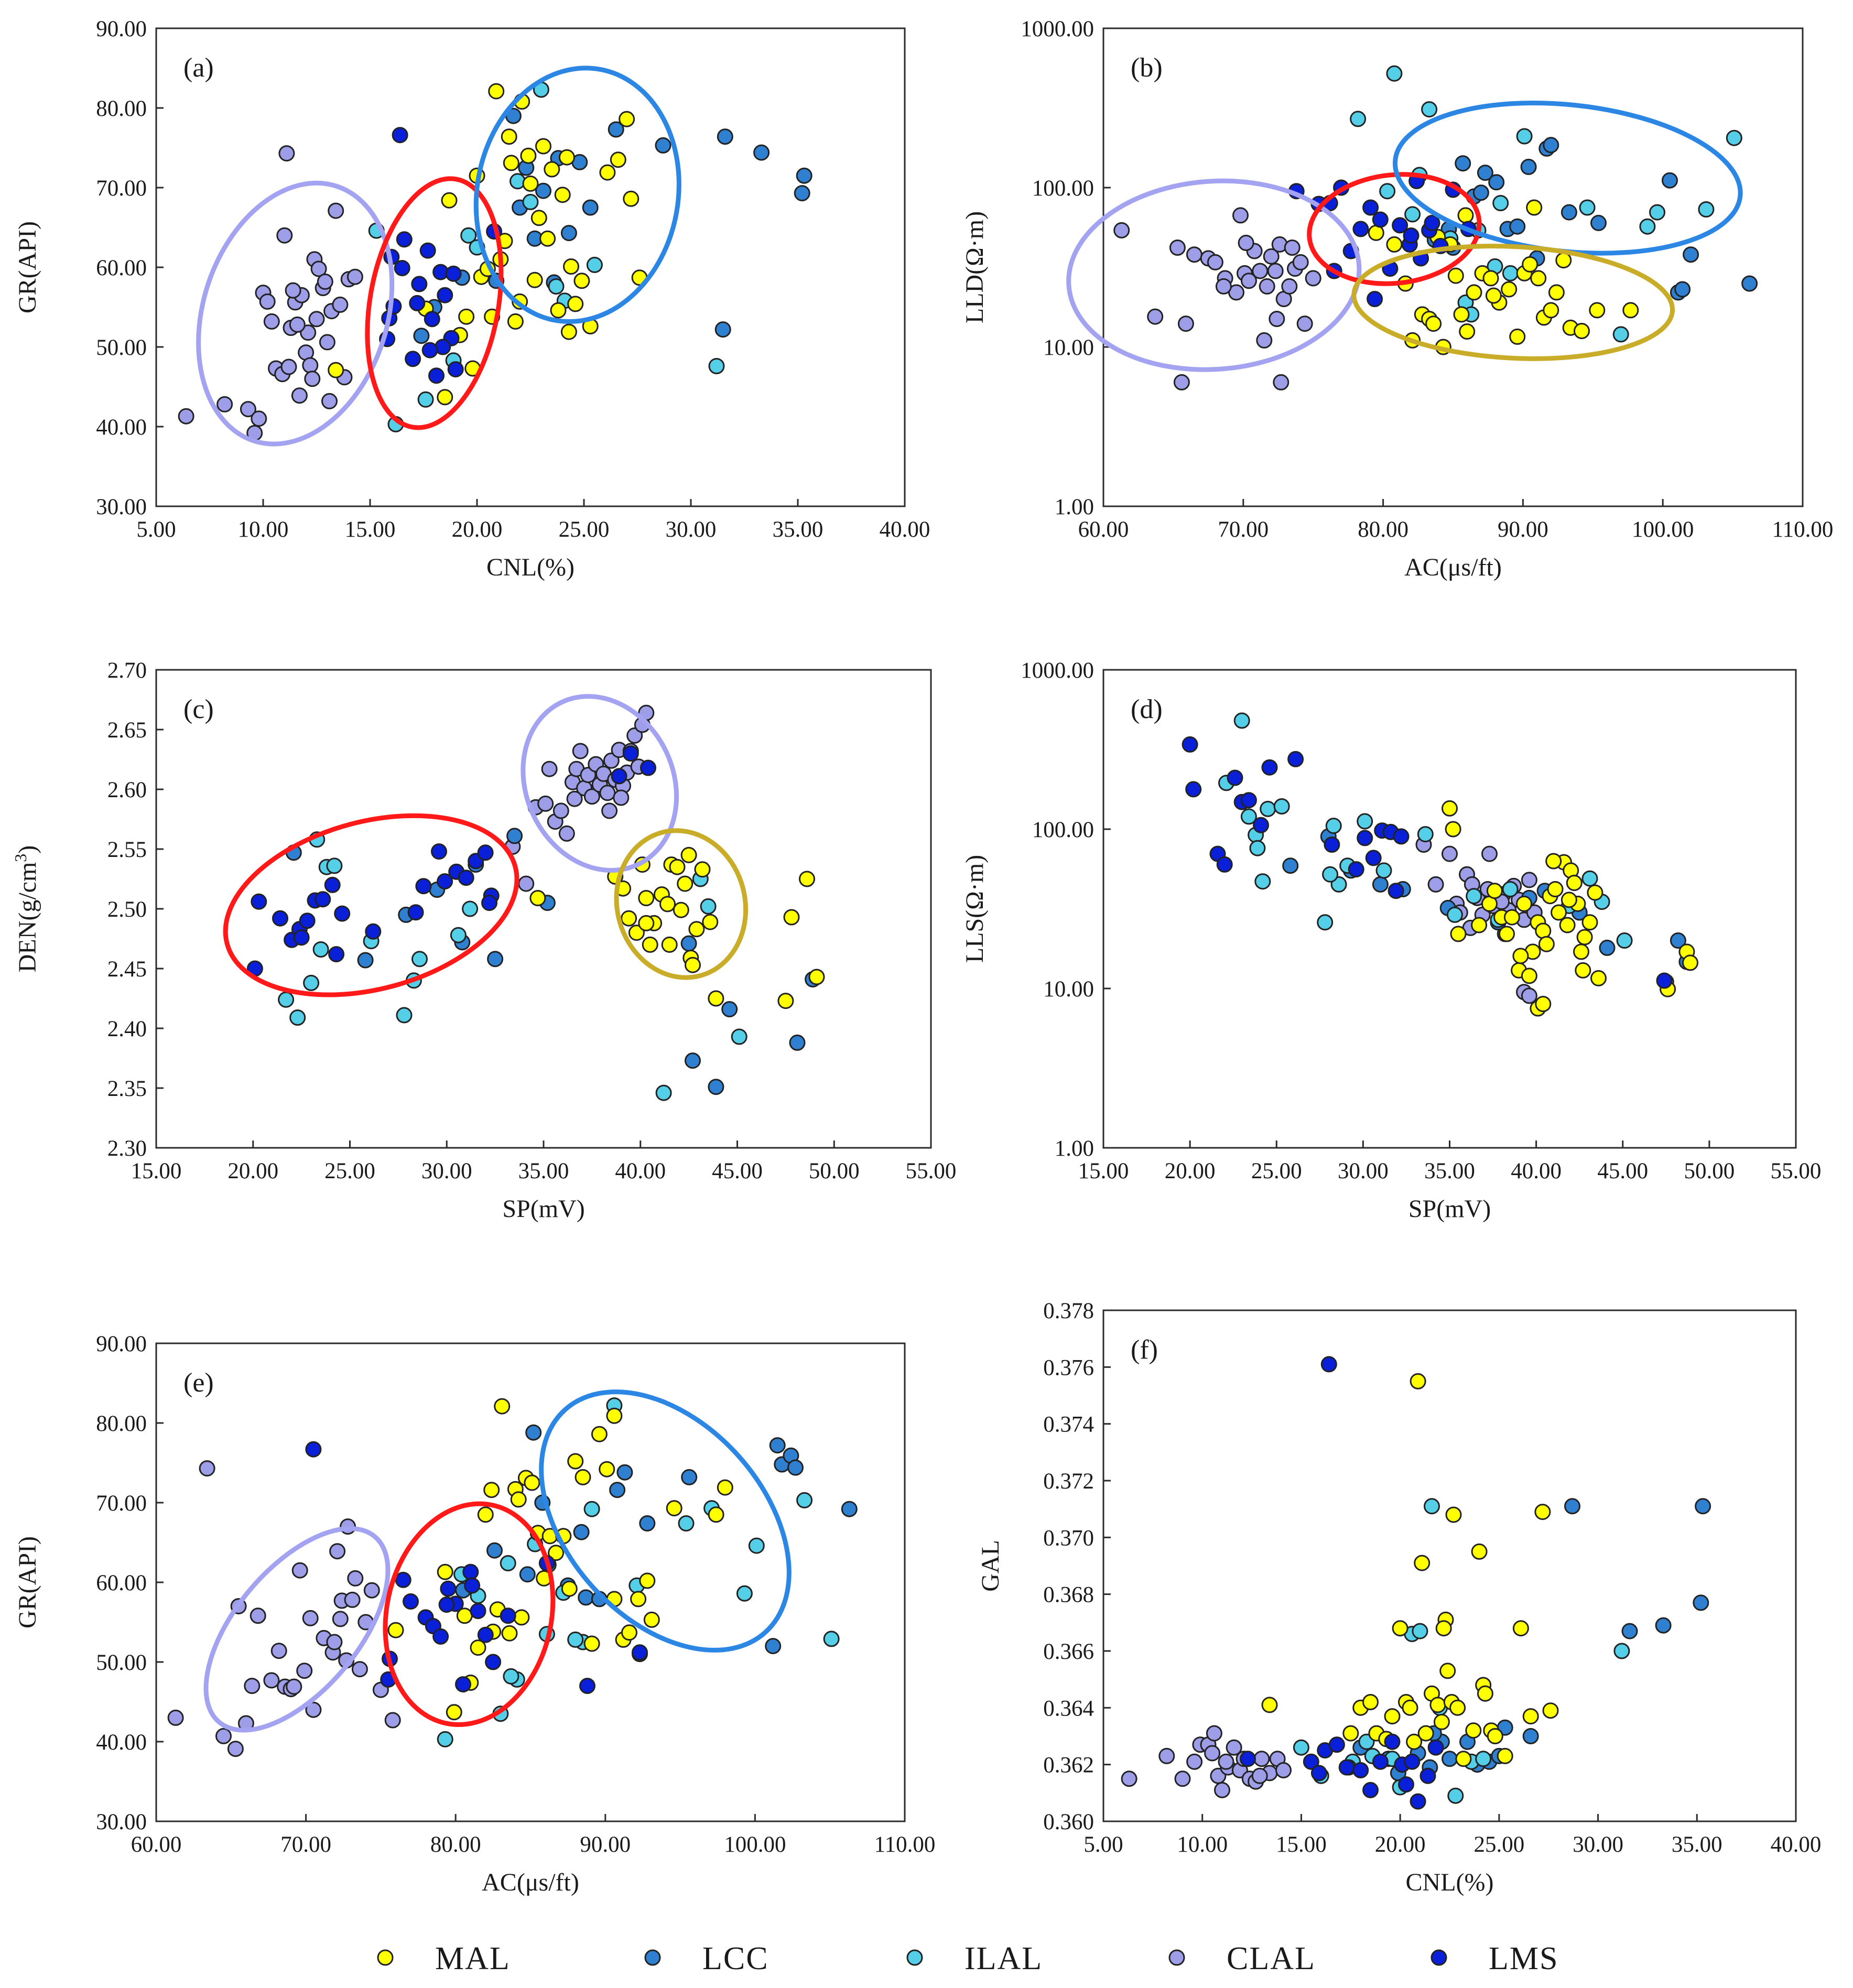 The height and width of the screenshot is (1988, 1853). I want to click on y-tick-label: 2.30, so click(127, 1148).